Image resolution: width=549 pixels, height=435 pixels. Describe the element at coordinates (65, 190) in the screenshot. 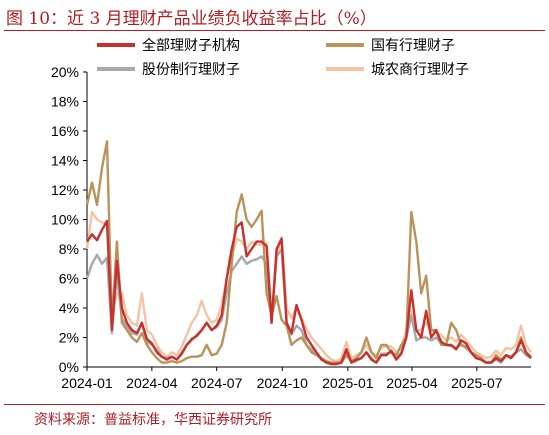

I see `y-tick-label: 12%` at that location.